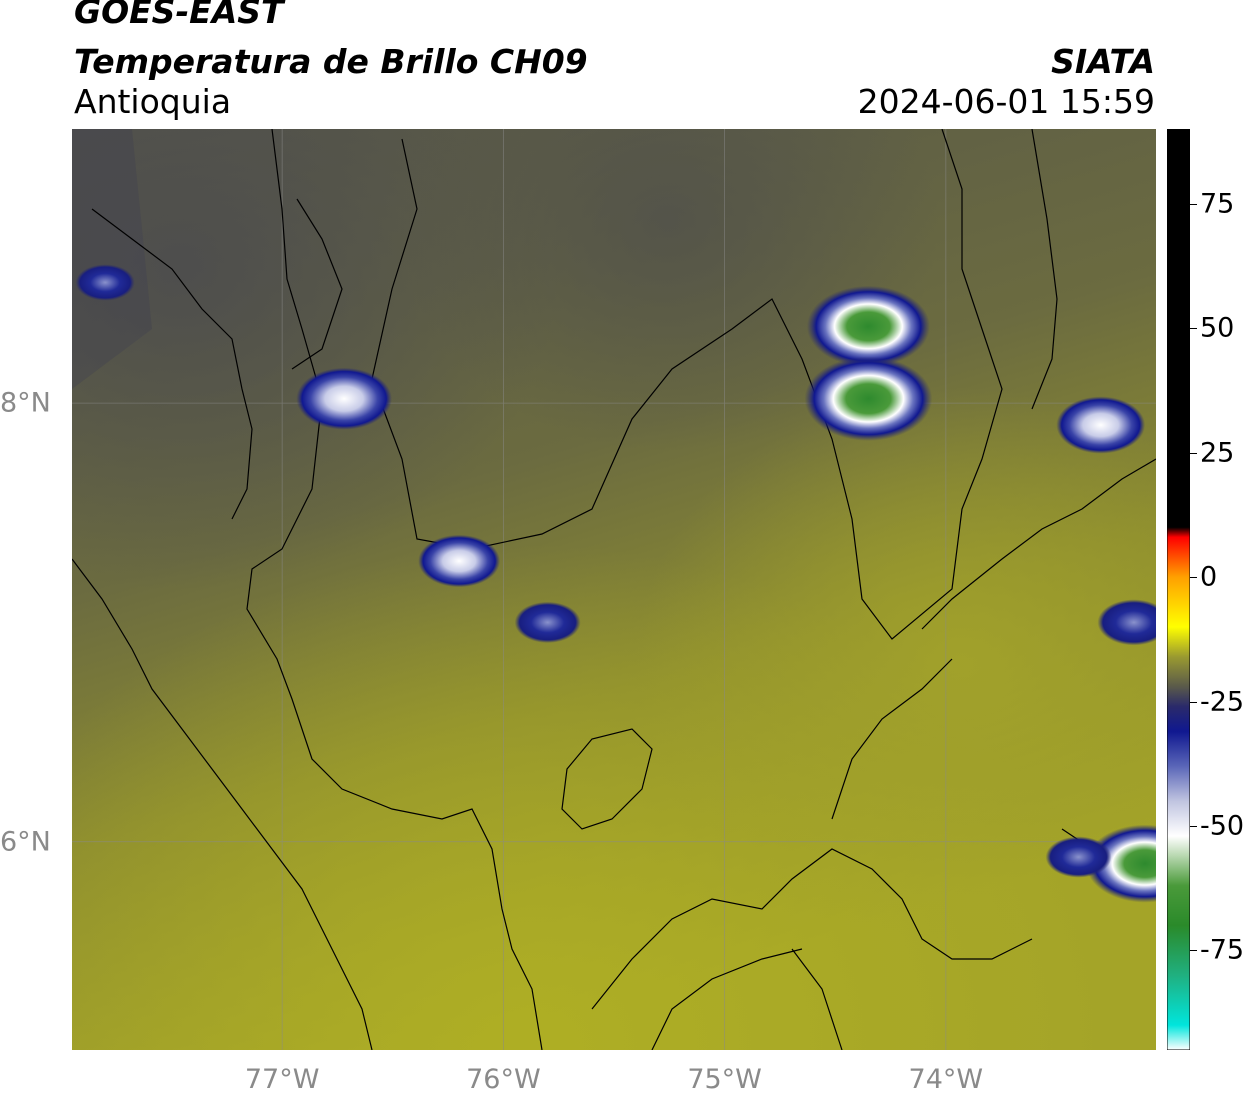  I want to click on temperature-colorbar, so click(1178, 589).